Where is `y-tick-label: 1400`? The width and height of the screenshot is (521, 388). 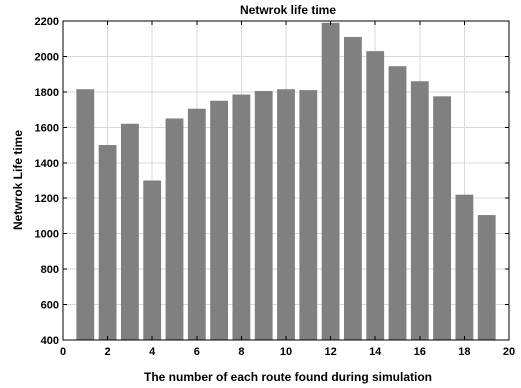
y-tick-label: 1400 is located at coordinates (47, 164).